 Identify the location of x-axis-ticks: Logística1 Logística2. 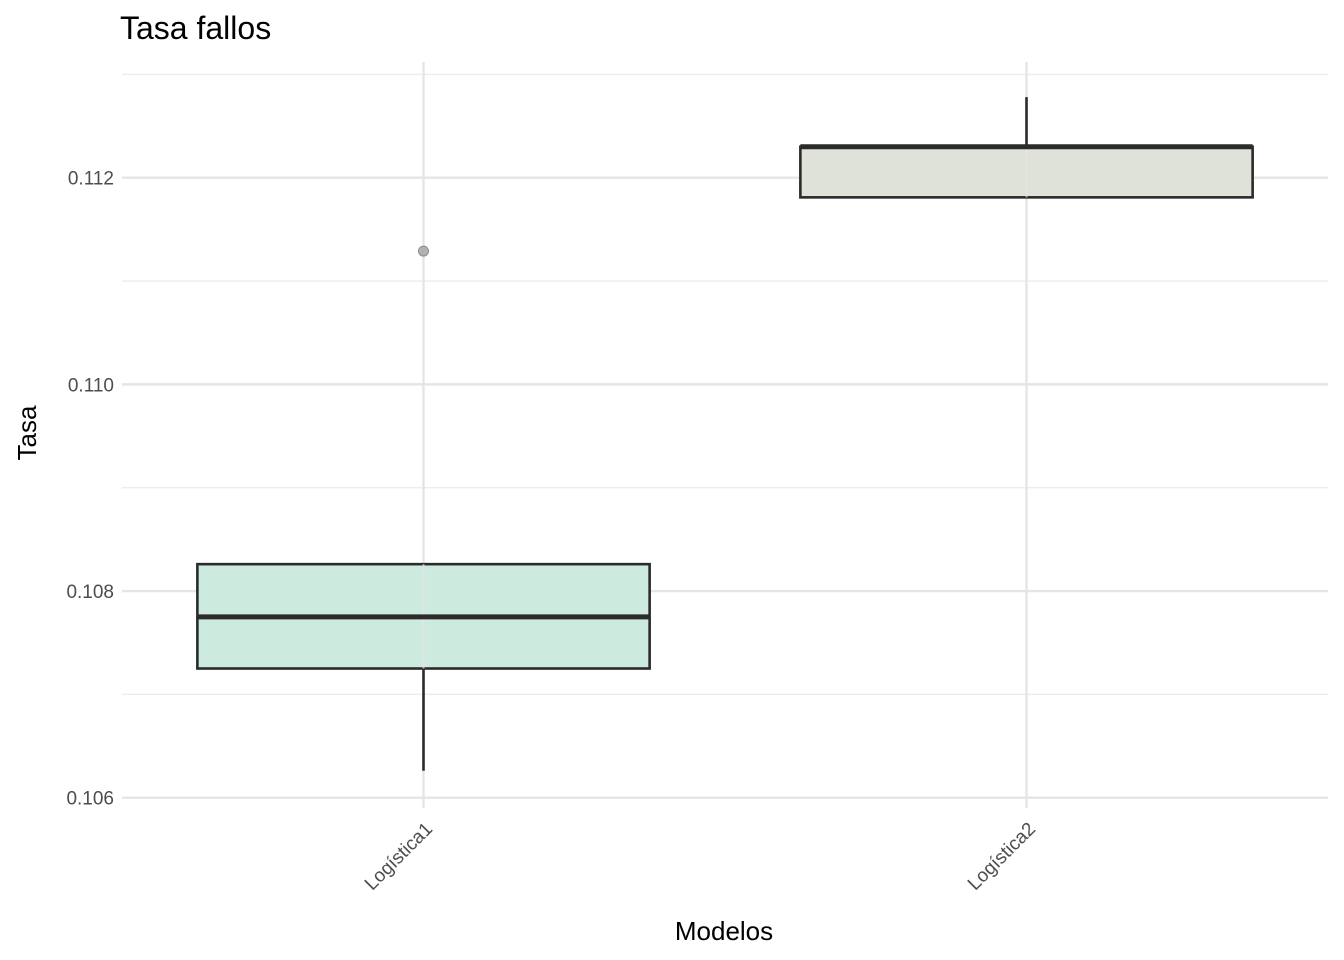
(700, 857).